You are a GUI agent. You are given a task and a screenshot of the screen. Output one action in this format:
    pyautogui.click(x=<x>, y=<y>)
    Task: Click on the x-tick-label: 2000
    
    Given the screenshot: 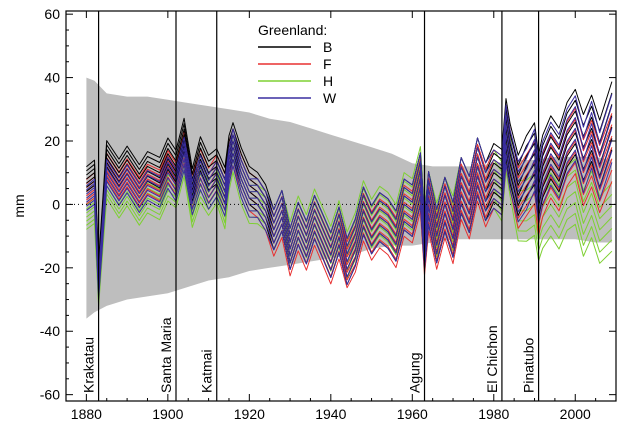 What is the action you would take?
    pyautogui.click(x=575, y=414)
    